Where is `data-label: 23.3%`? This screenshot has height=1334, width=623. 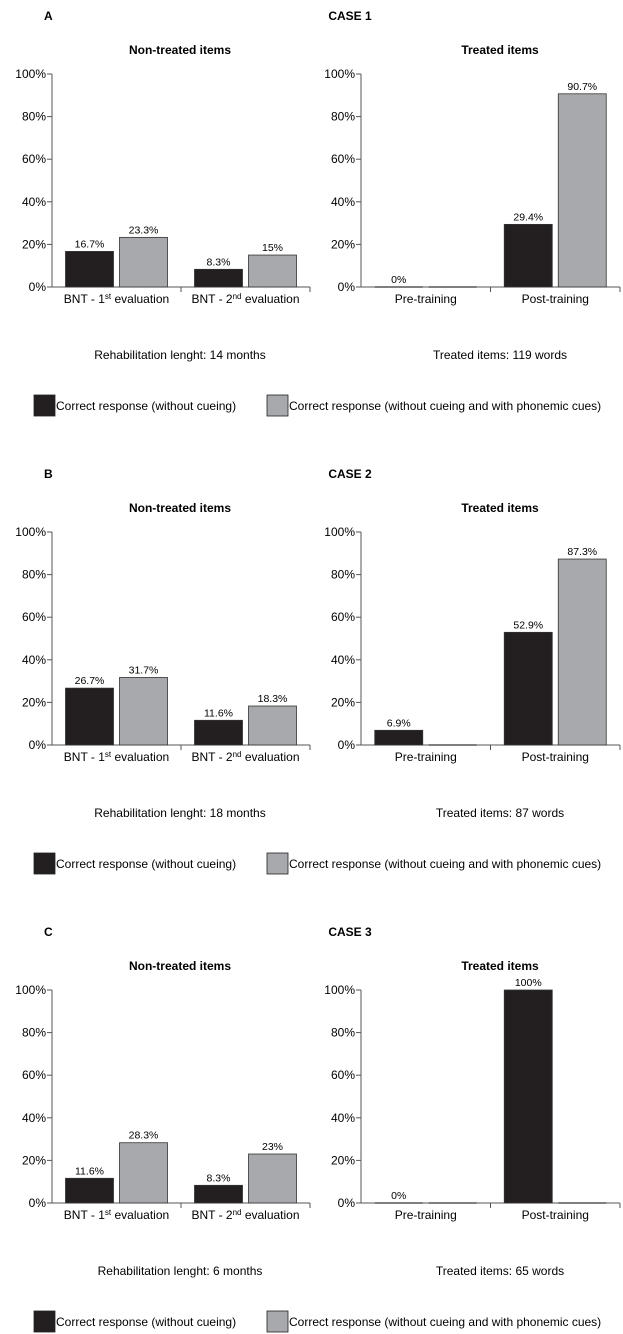
data-label: 23.3% is located at coordinates (144, 230).